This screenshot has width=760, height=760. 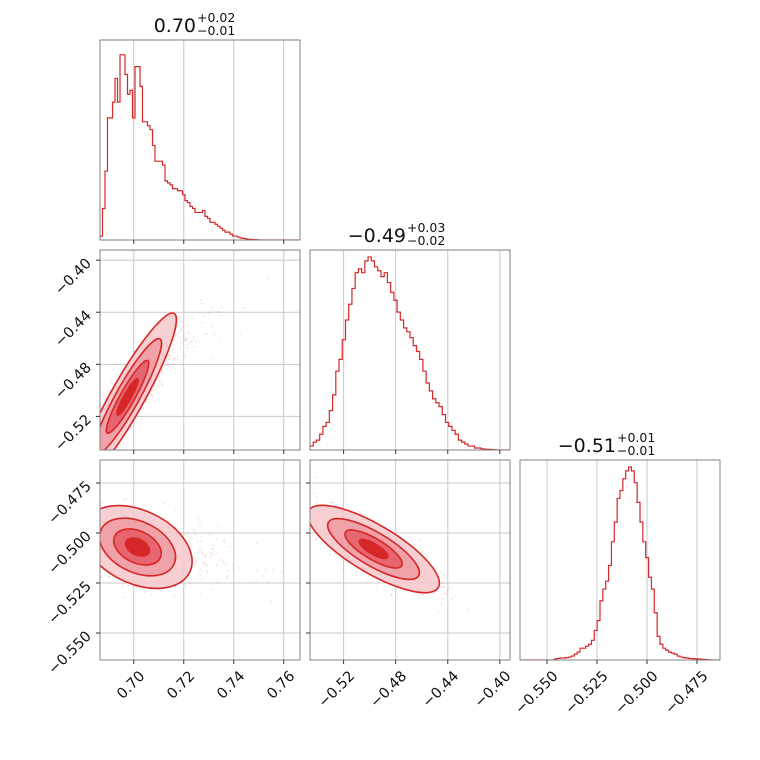 I want to click on panel-frame, so click(x=200, y=140).